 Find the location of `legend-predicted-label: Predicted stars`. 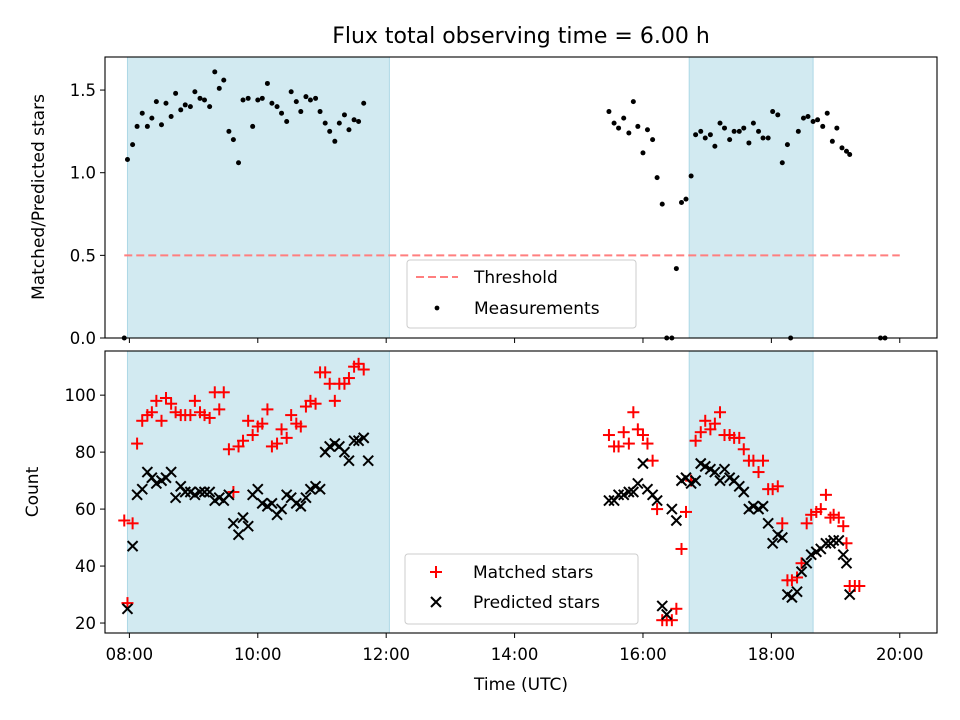

legend-predicted-label: Predicted stars is located at coordinates (536, 603).